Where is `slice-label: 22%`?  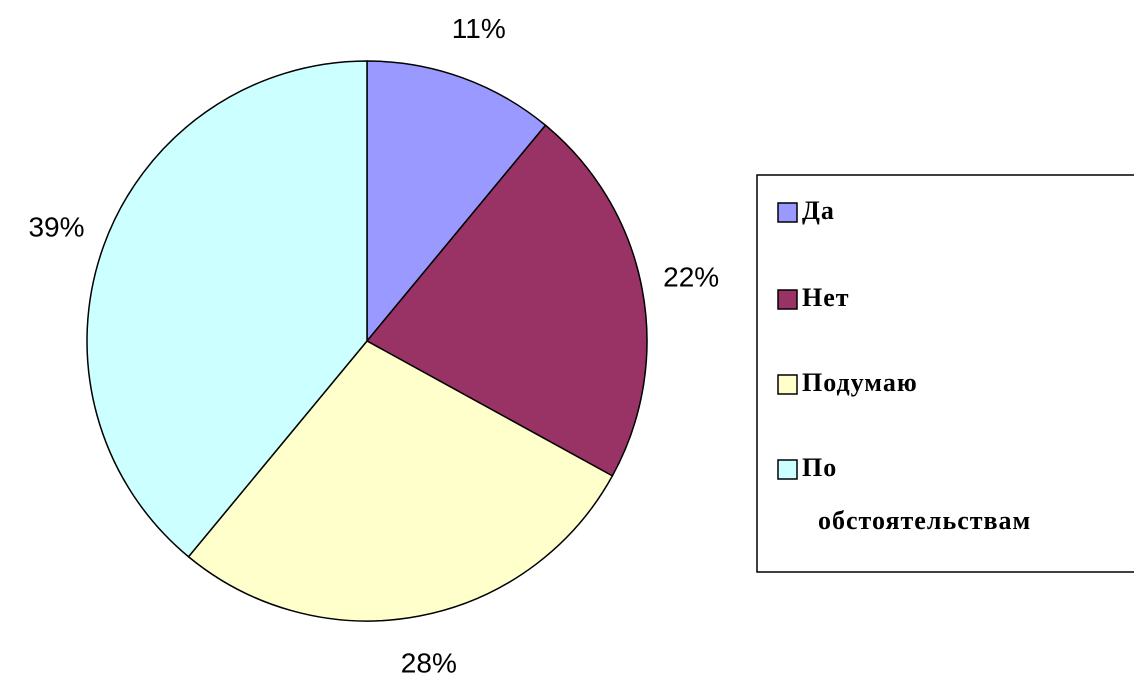
slice-label: 22% is located at coordinates (691, 277).